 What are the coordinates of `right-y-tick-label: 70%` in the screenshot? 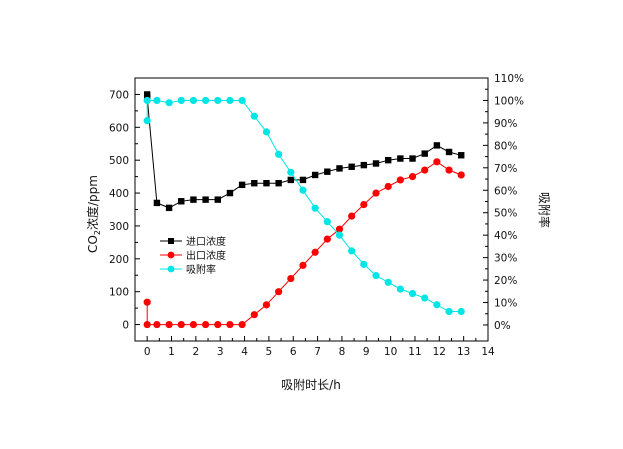 It's located at (505, 169).